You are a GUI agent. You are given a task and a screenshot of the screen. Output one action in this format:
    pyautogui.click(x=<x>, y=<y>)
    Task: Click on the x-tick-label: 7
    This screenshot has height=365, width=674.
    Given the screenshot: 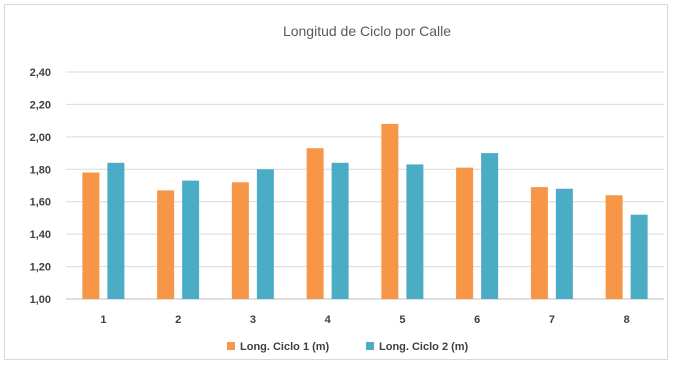 What is the action you would take?
    pyautogui.click(x=552, y=320)
    